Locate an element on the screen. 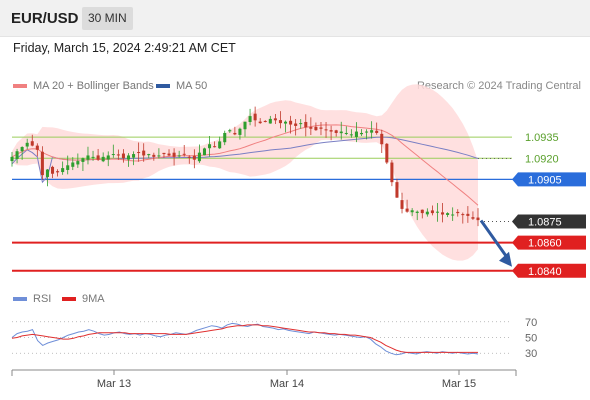  x-tick-label: Mar 14 is located at coordinates (287, 384).